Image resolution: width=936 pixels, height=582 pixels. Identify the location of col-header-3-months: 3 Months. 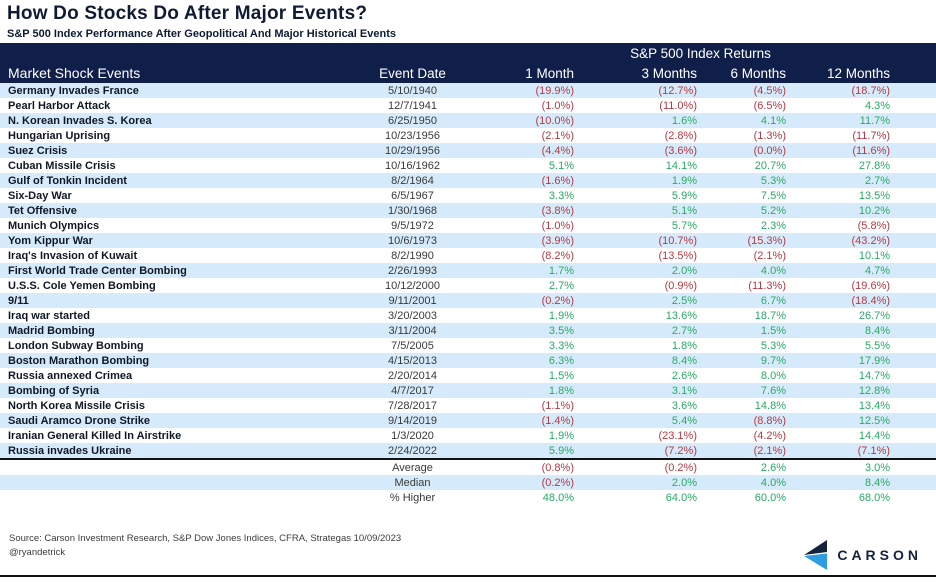
(657, 73).